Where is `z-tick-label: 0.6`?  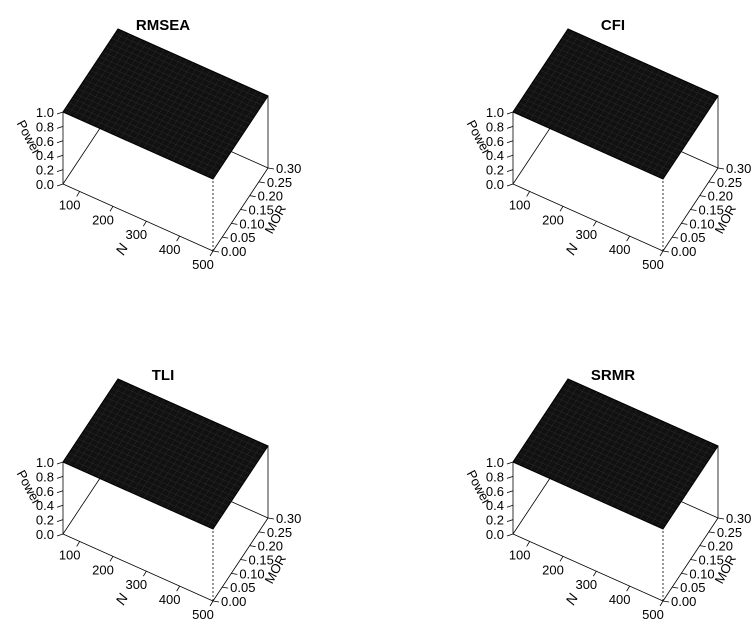
z-tick-label: 0.6 is located at coordinates (45, 491).